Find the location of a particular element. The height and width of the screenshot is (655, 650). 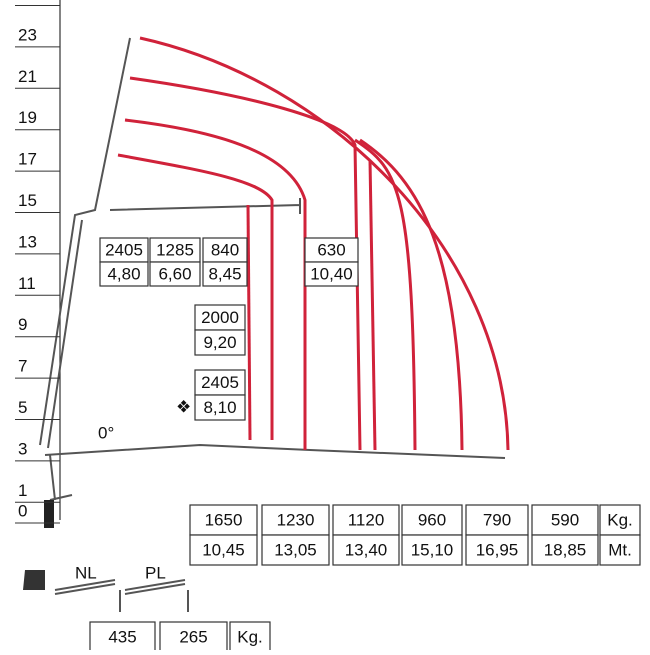

scale-label: 3 is located at coordinates (22, 448).